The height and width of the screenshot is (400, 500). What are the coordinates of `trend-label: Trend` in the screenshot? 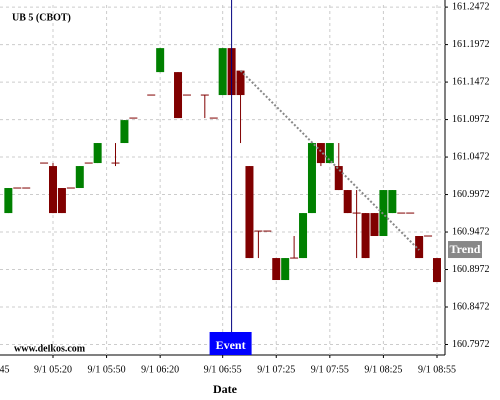 It's located at (465, 249).